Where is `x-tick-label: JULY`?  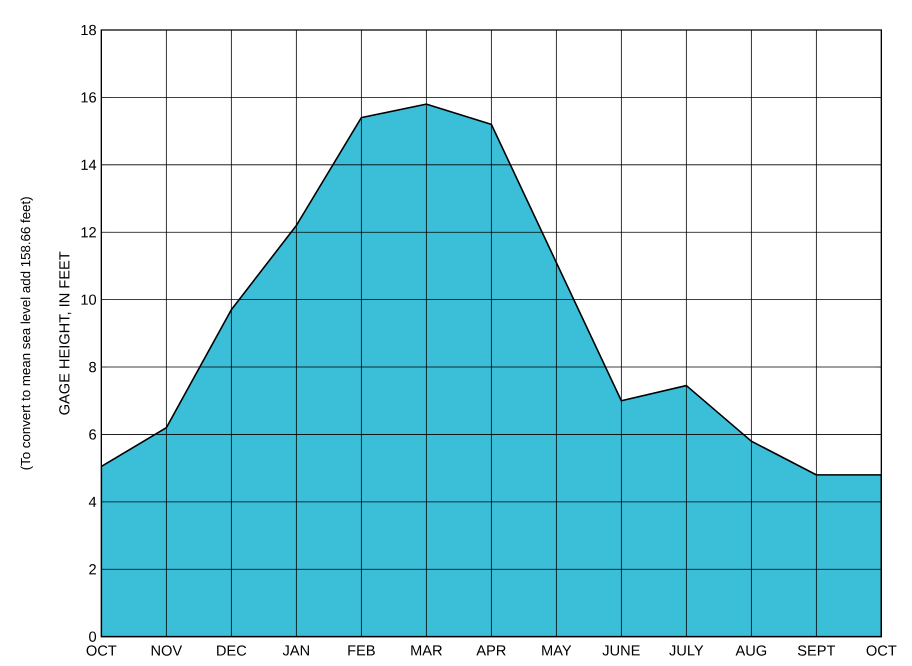 x-tick-label: JULY is located at coordinates (686, 650).